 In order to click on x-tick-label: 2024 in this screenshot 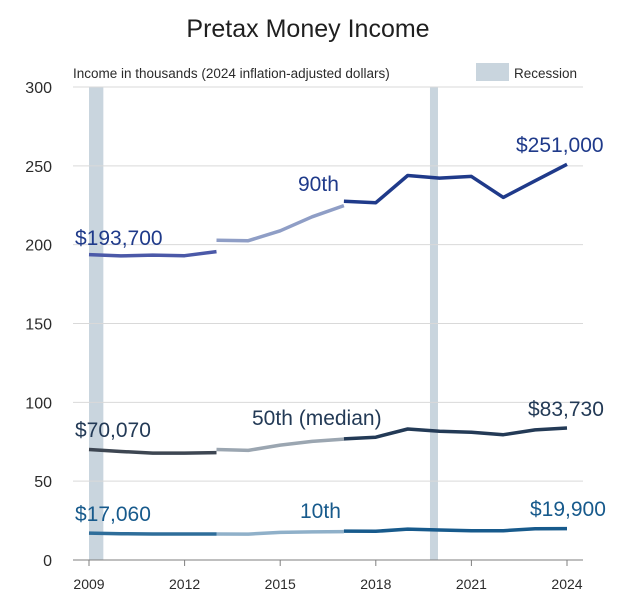, I will do `click(566, 584)`.